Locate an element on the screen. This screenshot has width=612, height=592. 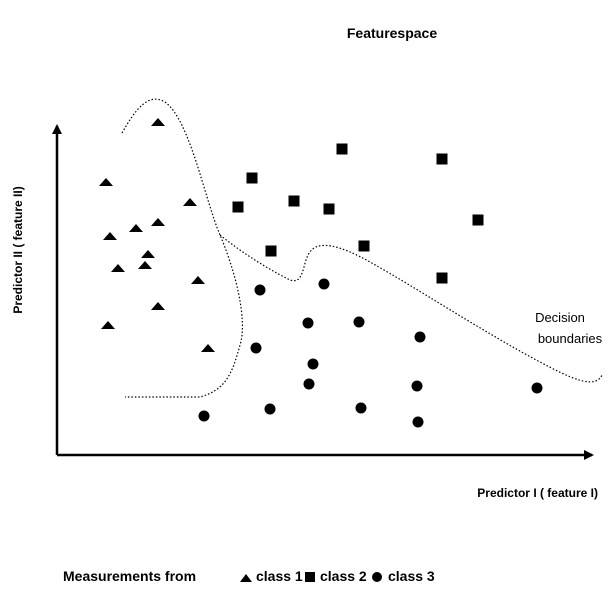
class-3-points is located at coordinates (370, 353).